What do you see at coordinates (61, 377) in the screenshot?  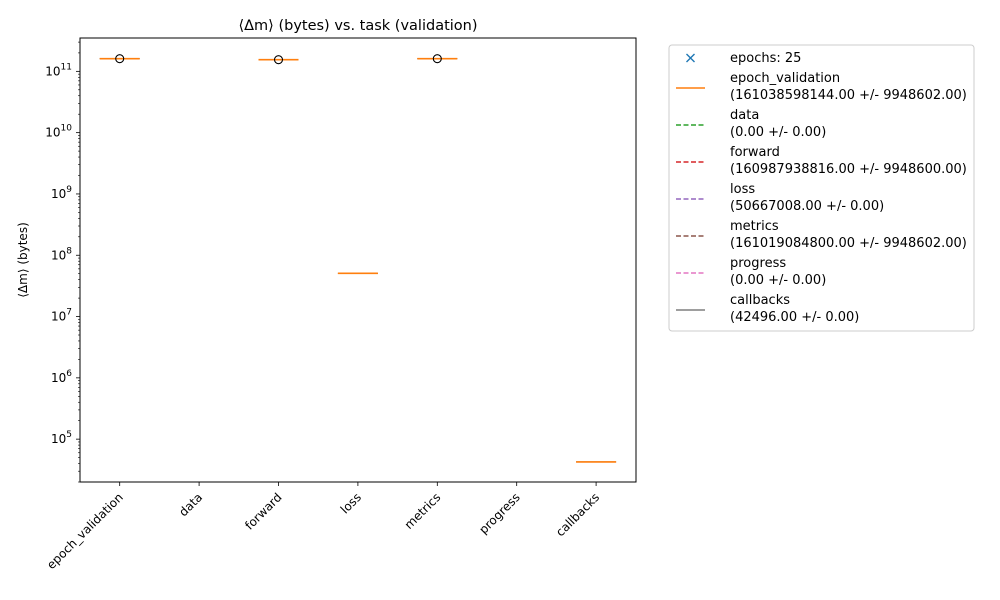 I see `y-tick-label: 10⁶` at bounding box center [61, 377].